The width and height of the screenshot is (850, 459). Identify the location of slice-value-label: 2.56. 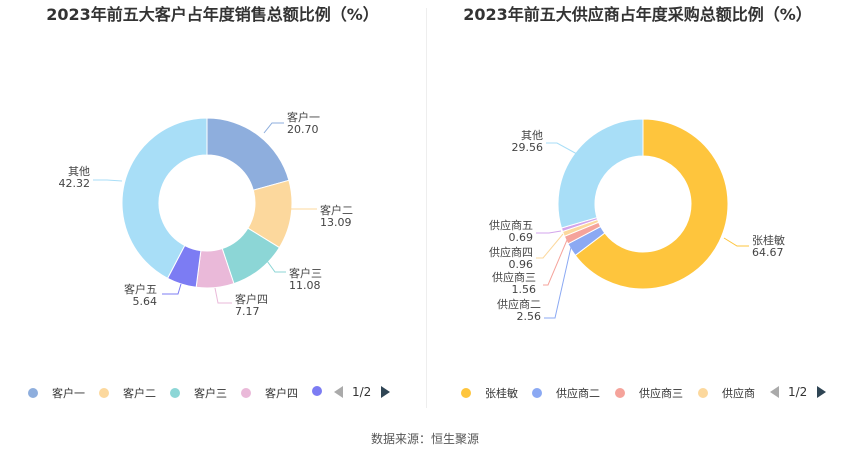
(529, 316).